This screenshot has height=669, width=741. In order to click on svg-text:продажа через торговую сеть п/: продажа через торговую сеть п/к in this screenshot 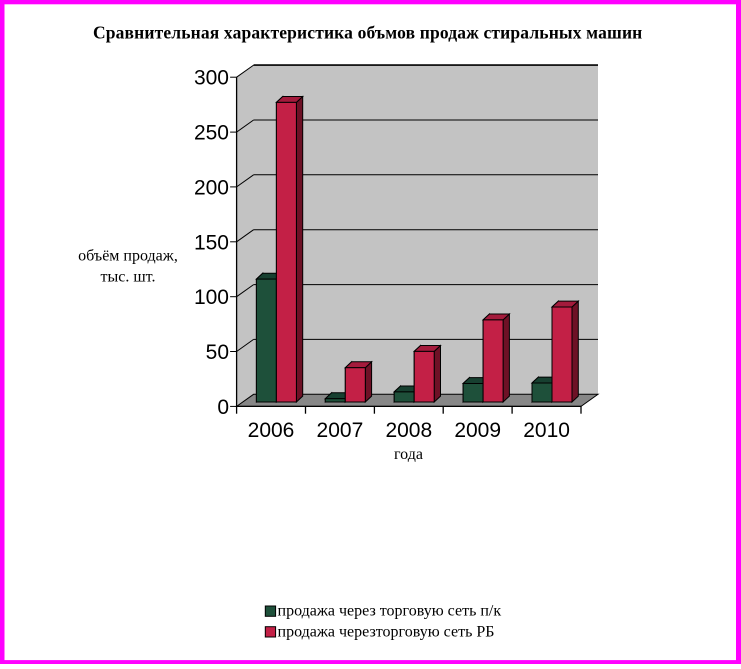, I will do `click(390, 611)`.